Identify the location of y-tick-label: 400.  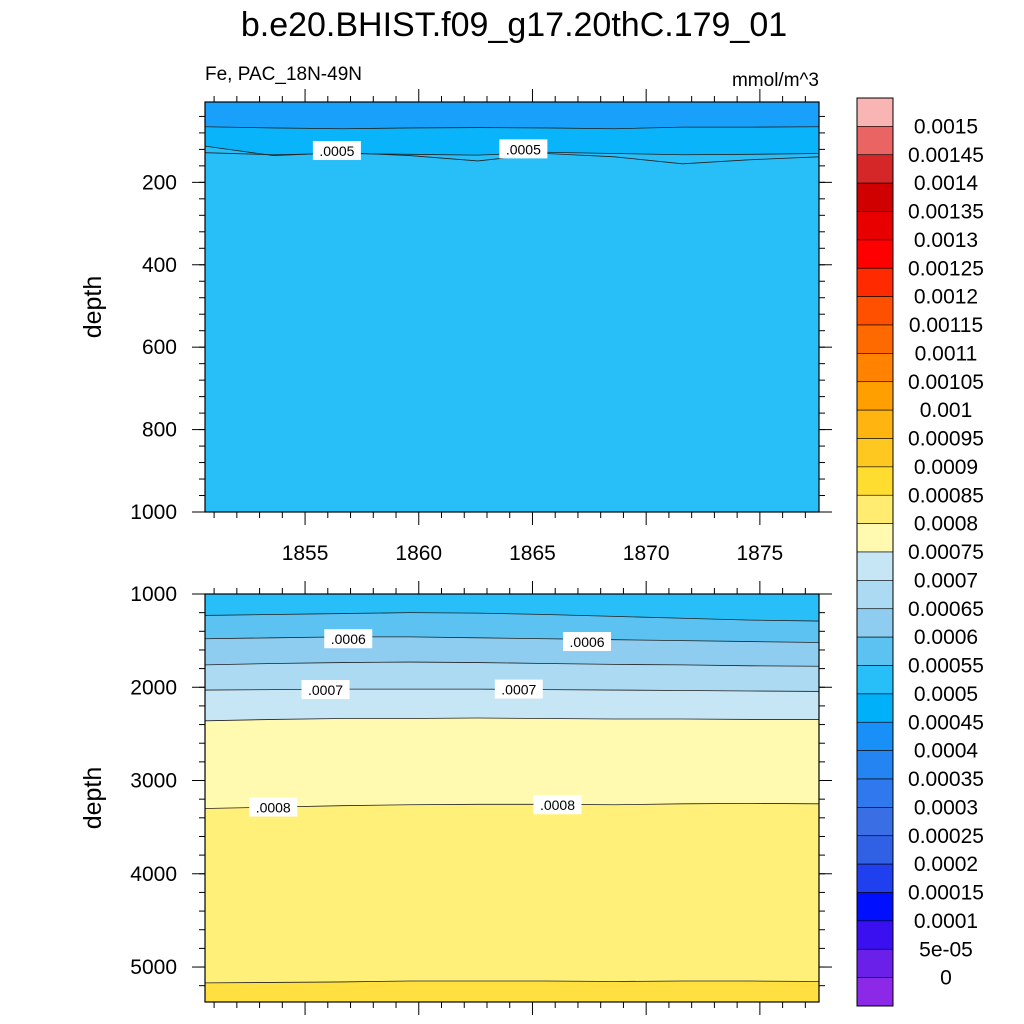
(159, 265).